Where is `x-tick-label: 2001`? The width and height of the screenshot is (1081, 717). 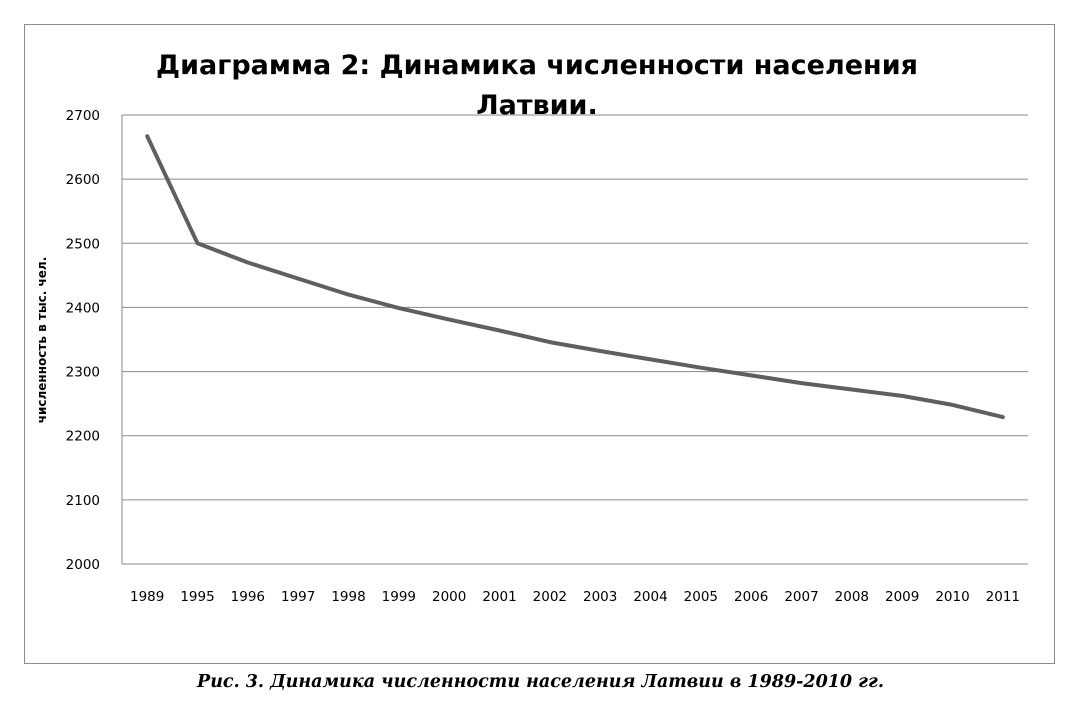
x-tick-label: 2001 is located at coordinates (499, 597).